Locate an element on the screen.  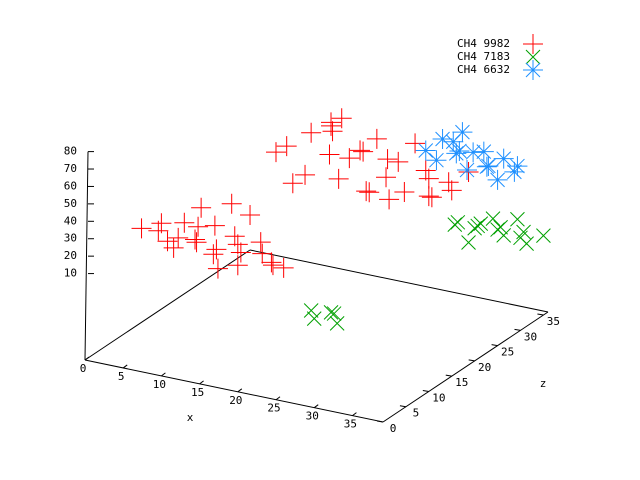
x-tick-label: 25 is located at coordinates (273, 408).